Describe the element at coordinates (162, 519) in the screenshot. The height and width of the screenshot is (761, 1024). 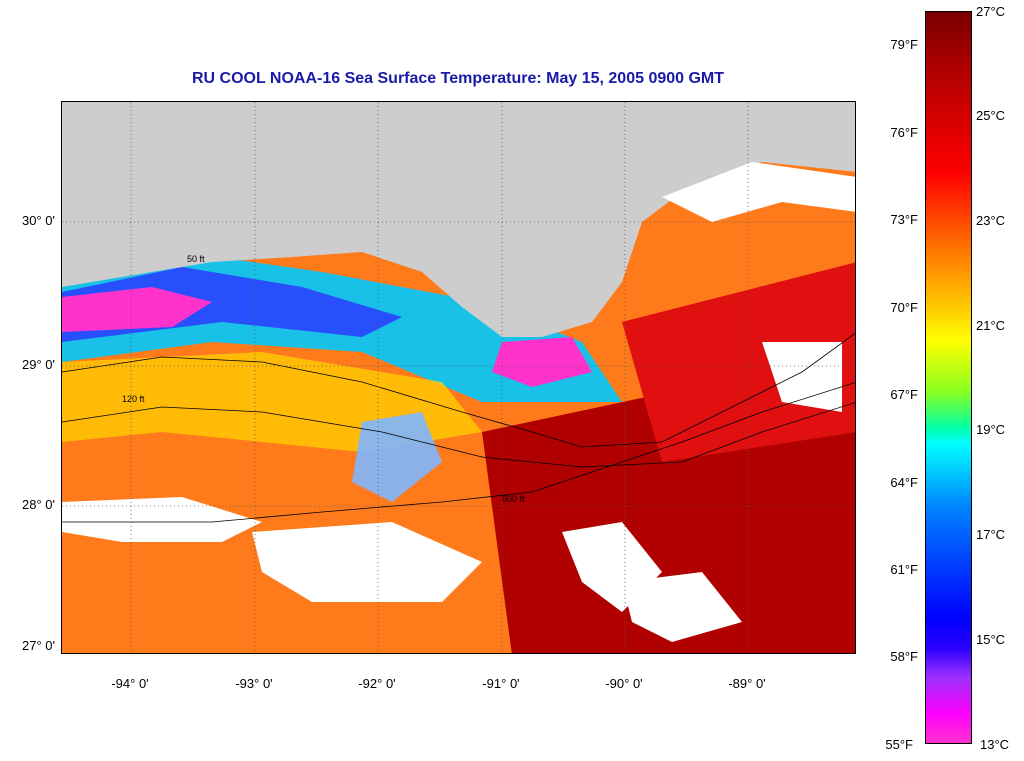
I see `cloud-west` at that location.